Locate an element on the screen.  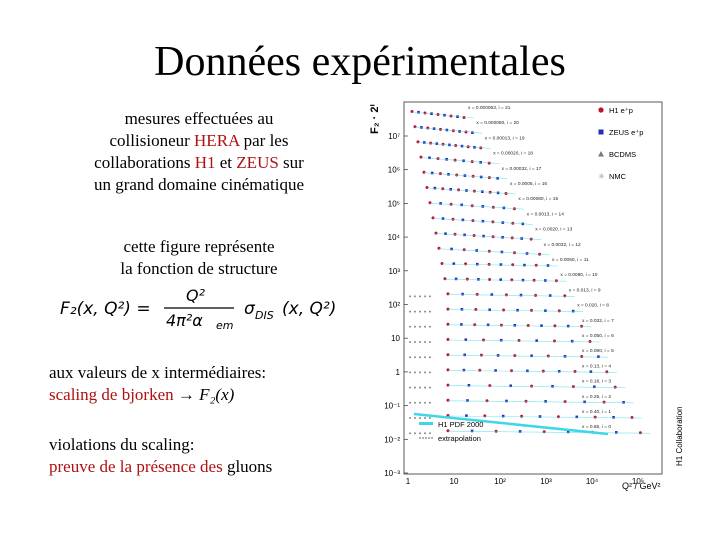
bin-label: x = 0.000080, i = 20 is located at coordinates (497, 123).